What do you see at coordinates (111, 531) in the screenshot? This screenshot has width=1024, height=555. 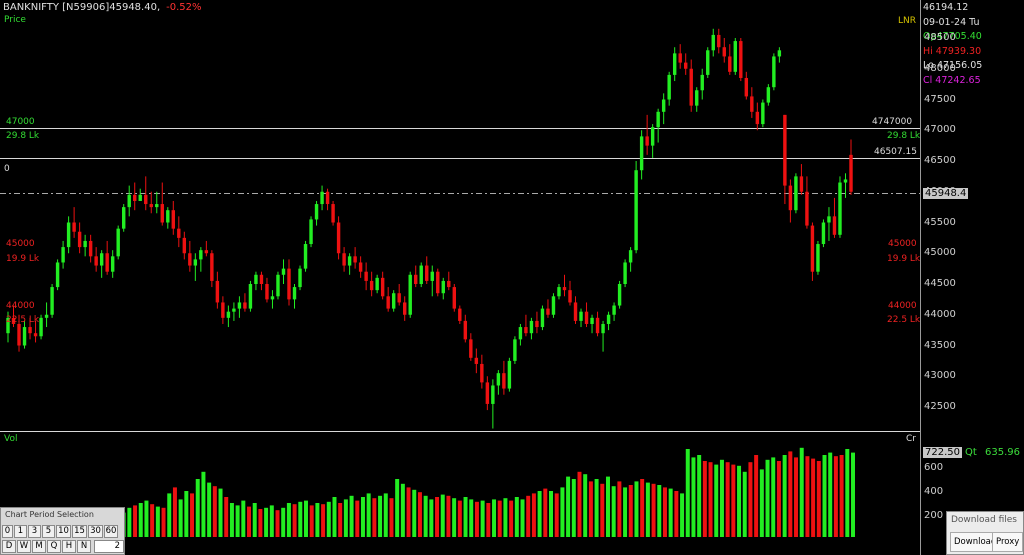 I see `period-button-60: 60` at bounding box center [111, 531].